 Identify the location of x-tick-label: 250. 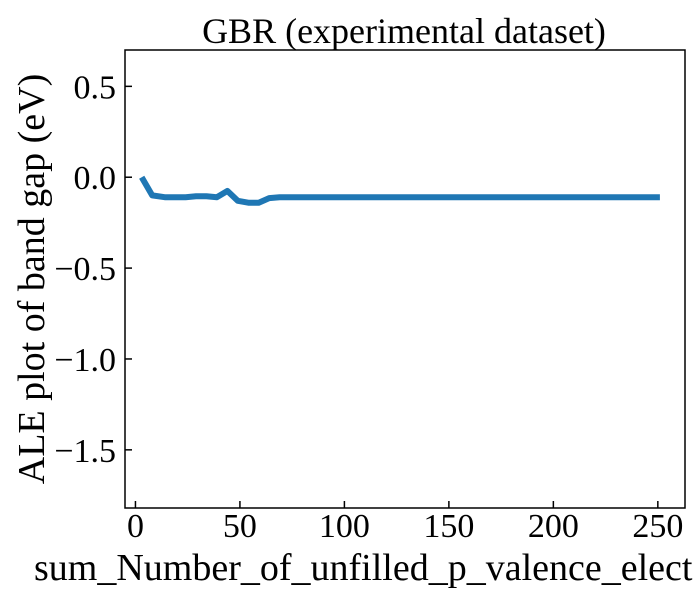
(657, 526).